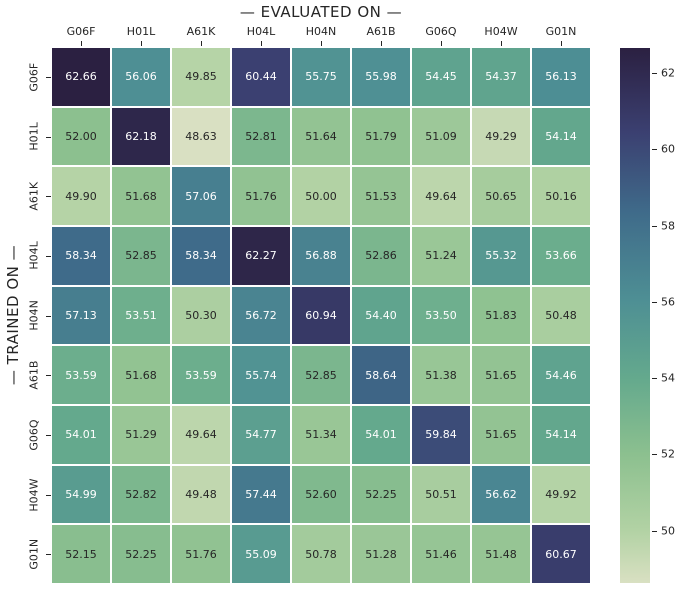 This screenshot has height=596, width=679. Describe the element at coordinates (381, 256) in the screenshot. I see `heatmap-cell: 52.86` at that location.